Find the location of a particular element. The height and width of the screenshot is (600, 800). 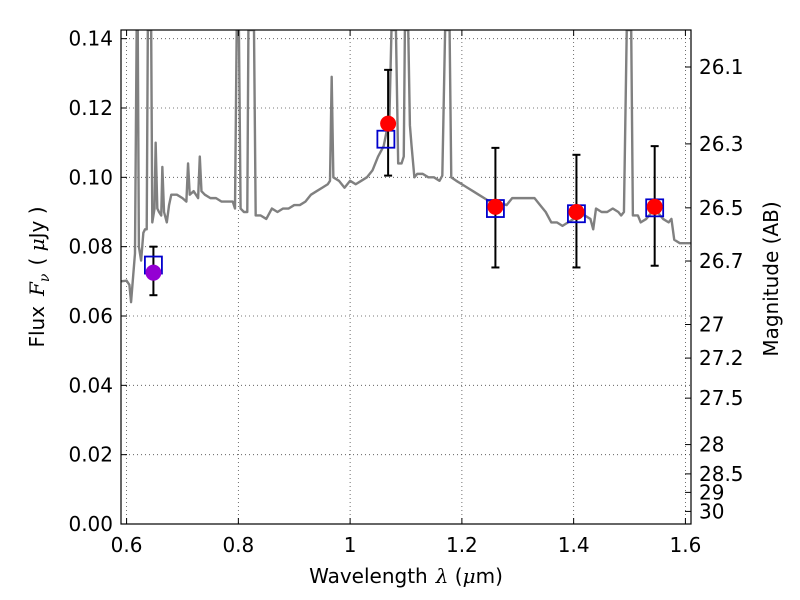

y-tick-label: 0.04 is located at coordinates (90, 385).